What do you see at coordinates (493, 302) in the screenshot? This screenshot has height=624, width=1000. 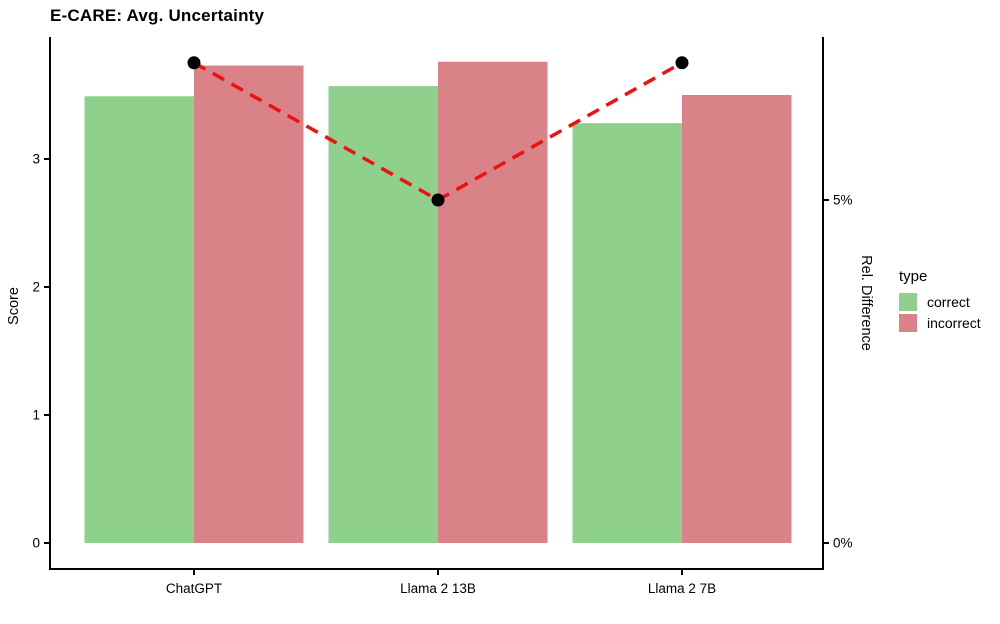 I see `bar-incorrect-llama-2-13b` at bounding box center [493, 302].